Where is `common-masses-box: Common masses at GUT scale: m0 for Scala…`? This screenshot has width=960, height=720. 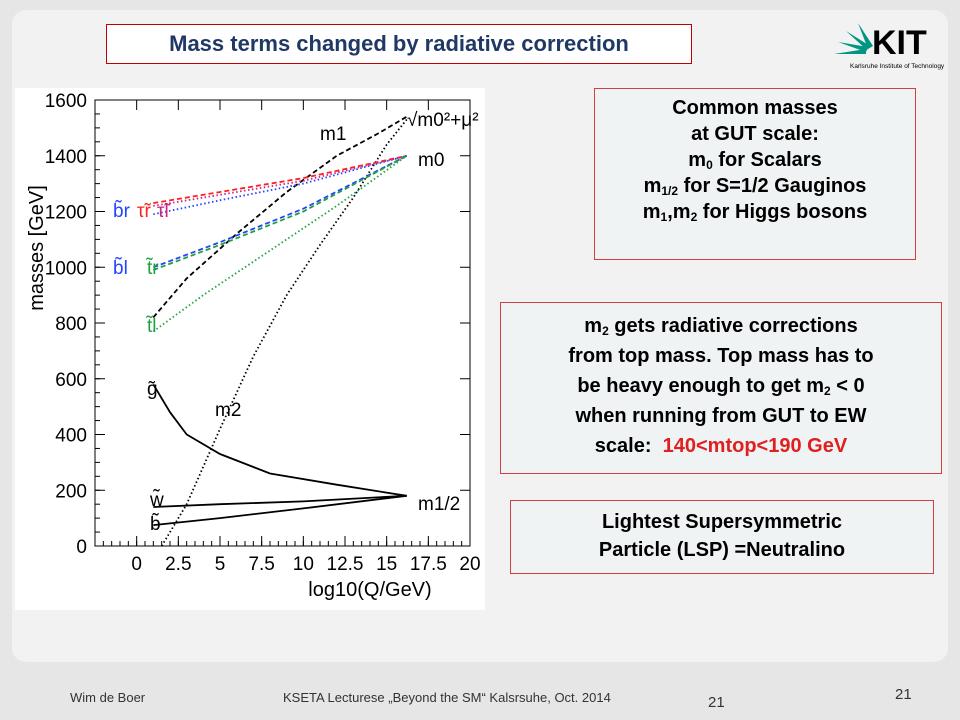
common-masses-box: Common masses at GUT scale: m0 for Scala… is located at coordinates (755, 174).